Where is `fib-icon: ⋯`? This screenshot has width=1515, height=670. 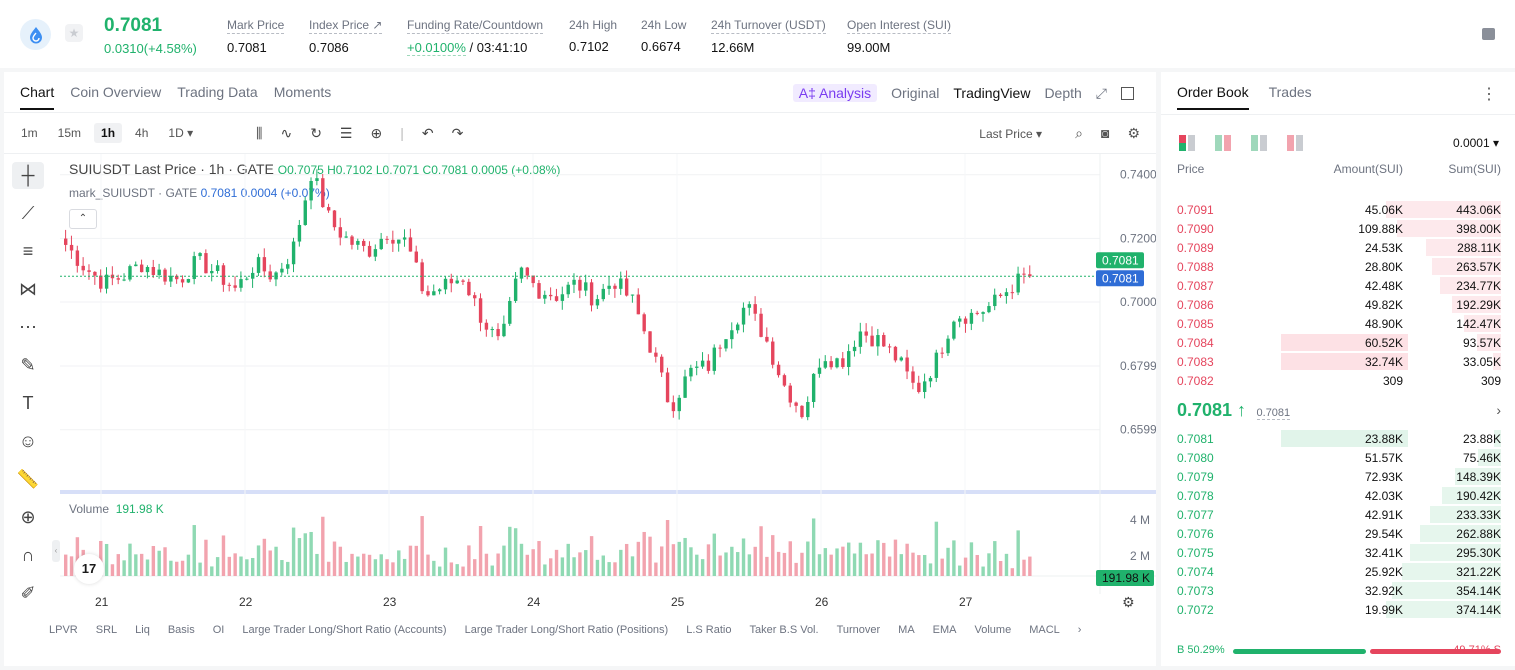 fib-icon: ⋯ is located at coordinates (28, 327).